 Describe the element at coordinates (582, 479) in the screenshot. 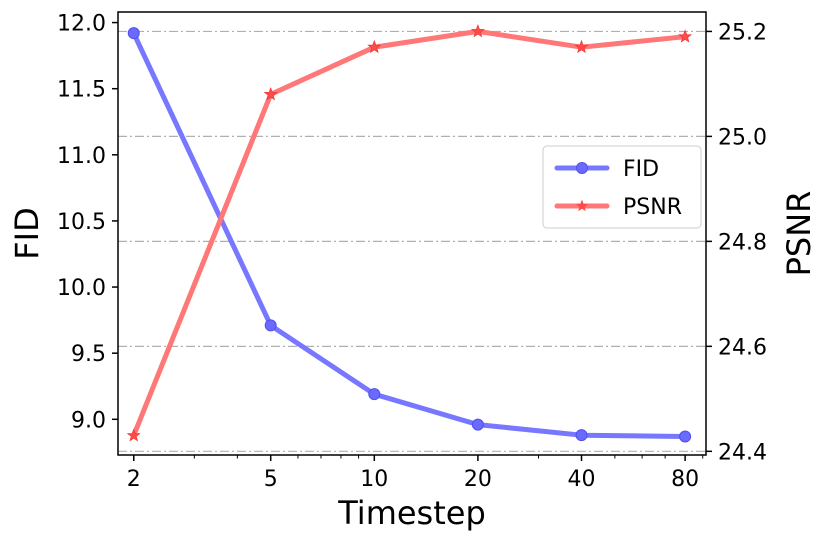

I see `x-tick-label-4: 40` at that location.